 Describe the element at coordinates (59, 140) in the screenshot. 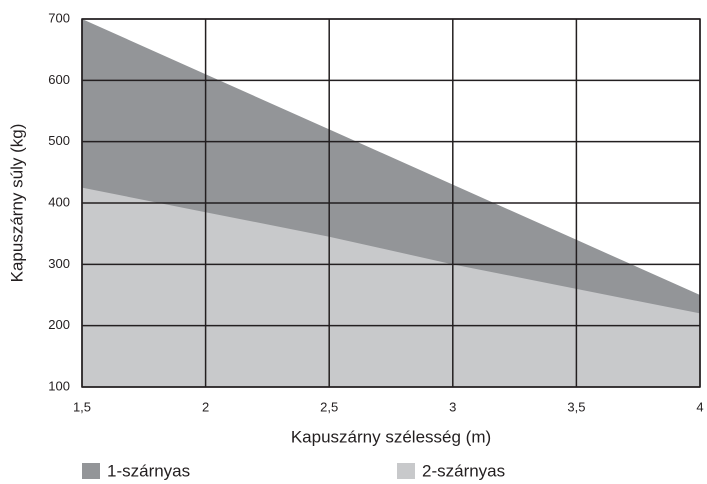

I see `y-tick-label: 500` at that location.